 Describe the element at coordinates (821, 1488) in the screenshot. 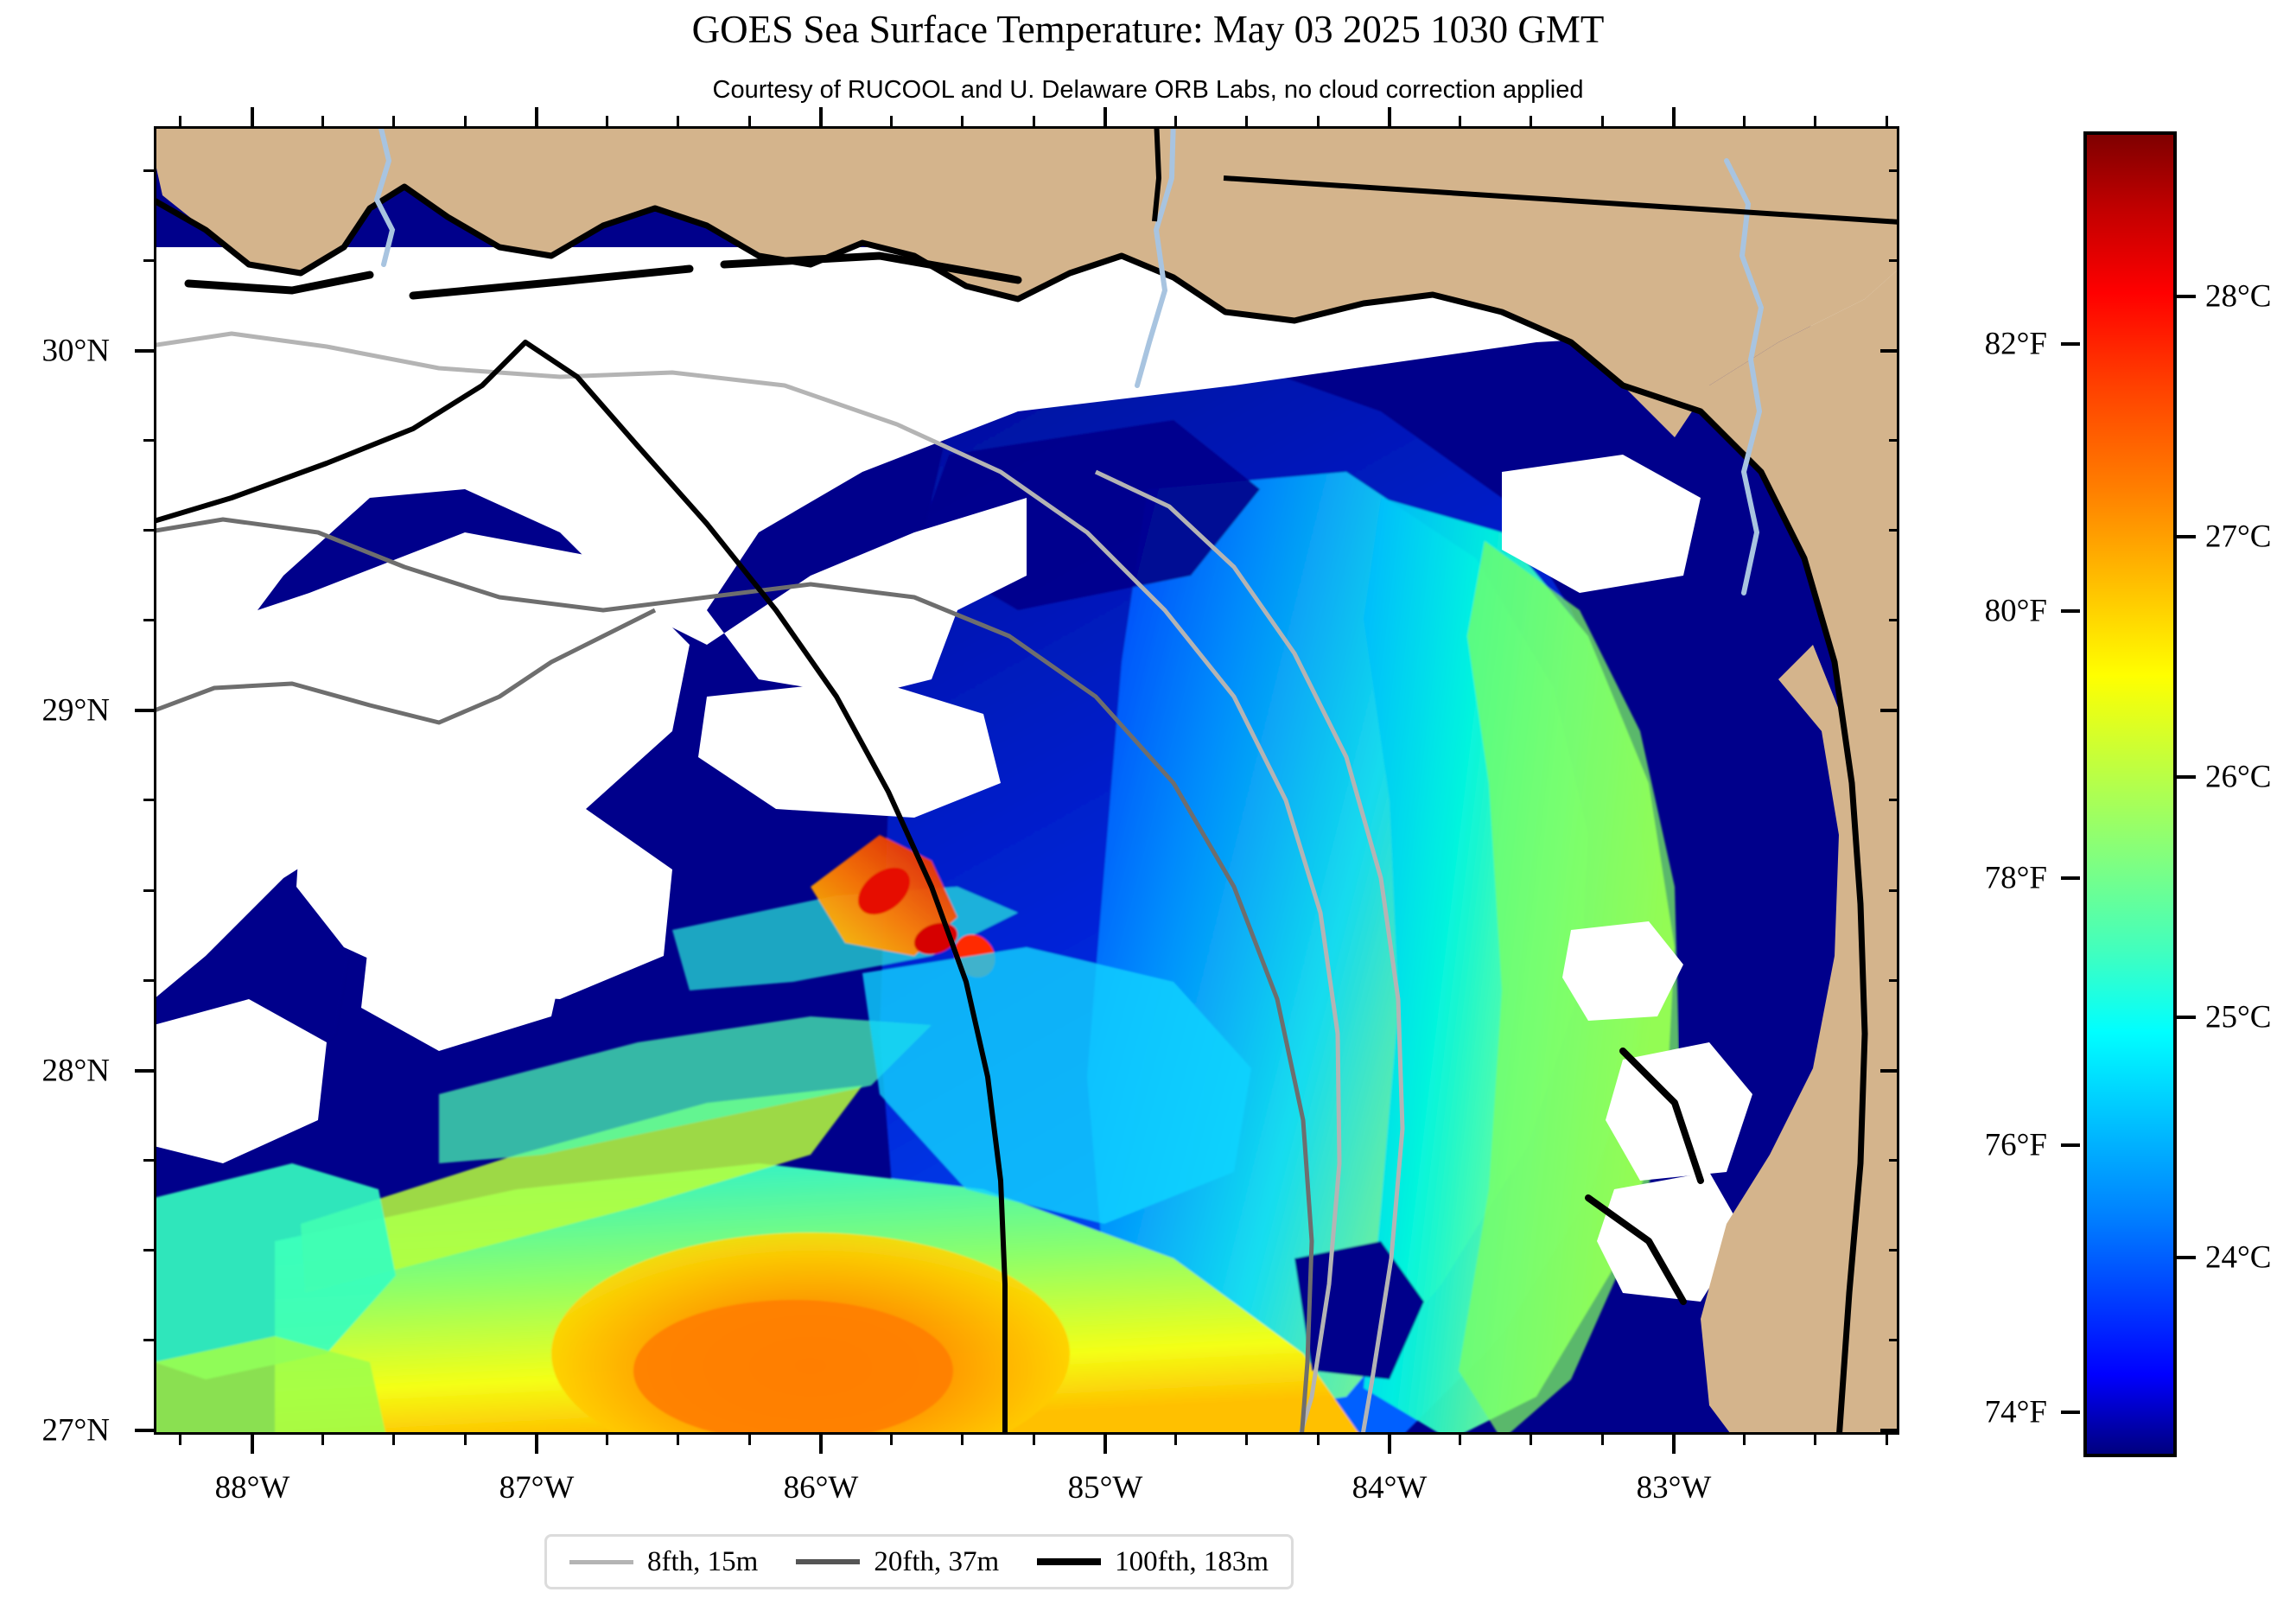

I see `x-tick-label-86w: 86°W` at that location.